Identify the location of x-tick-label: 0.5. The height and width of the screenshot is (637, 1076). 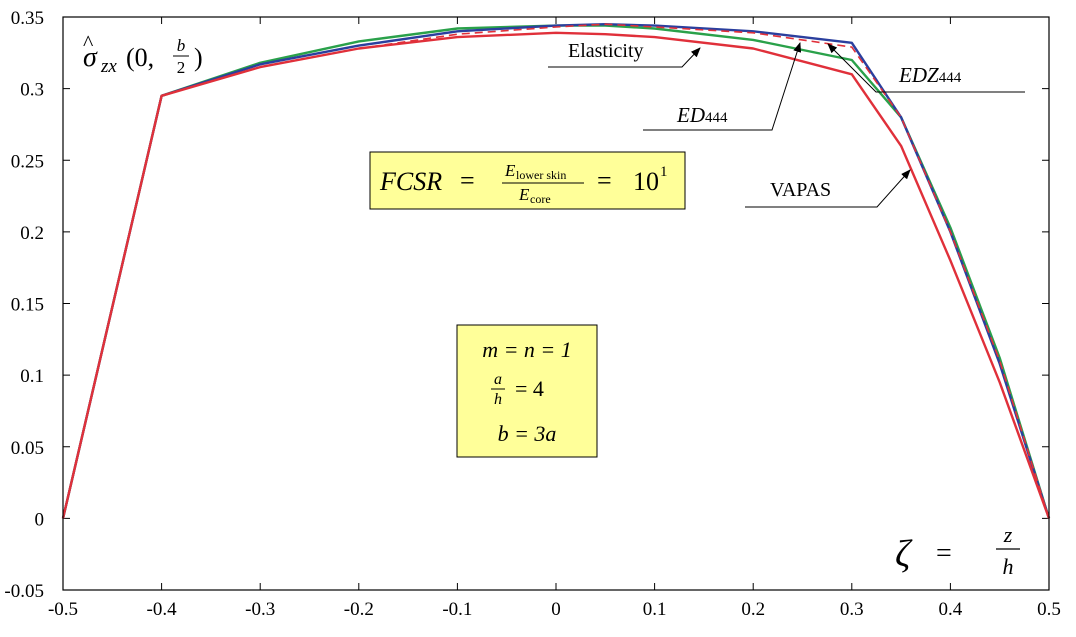
(1049, 609).